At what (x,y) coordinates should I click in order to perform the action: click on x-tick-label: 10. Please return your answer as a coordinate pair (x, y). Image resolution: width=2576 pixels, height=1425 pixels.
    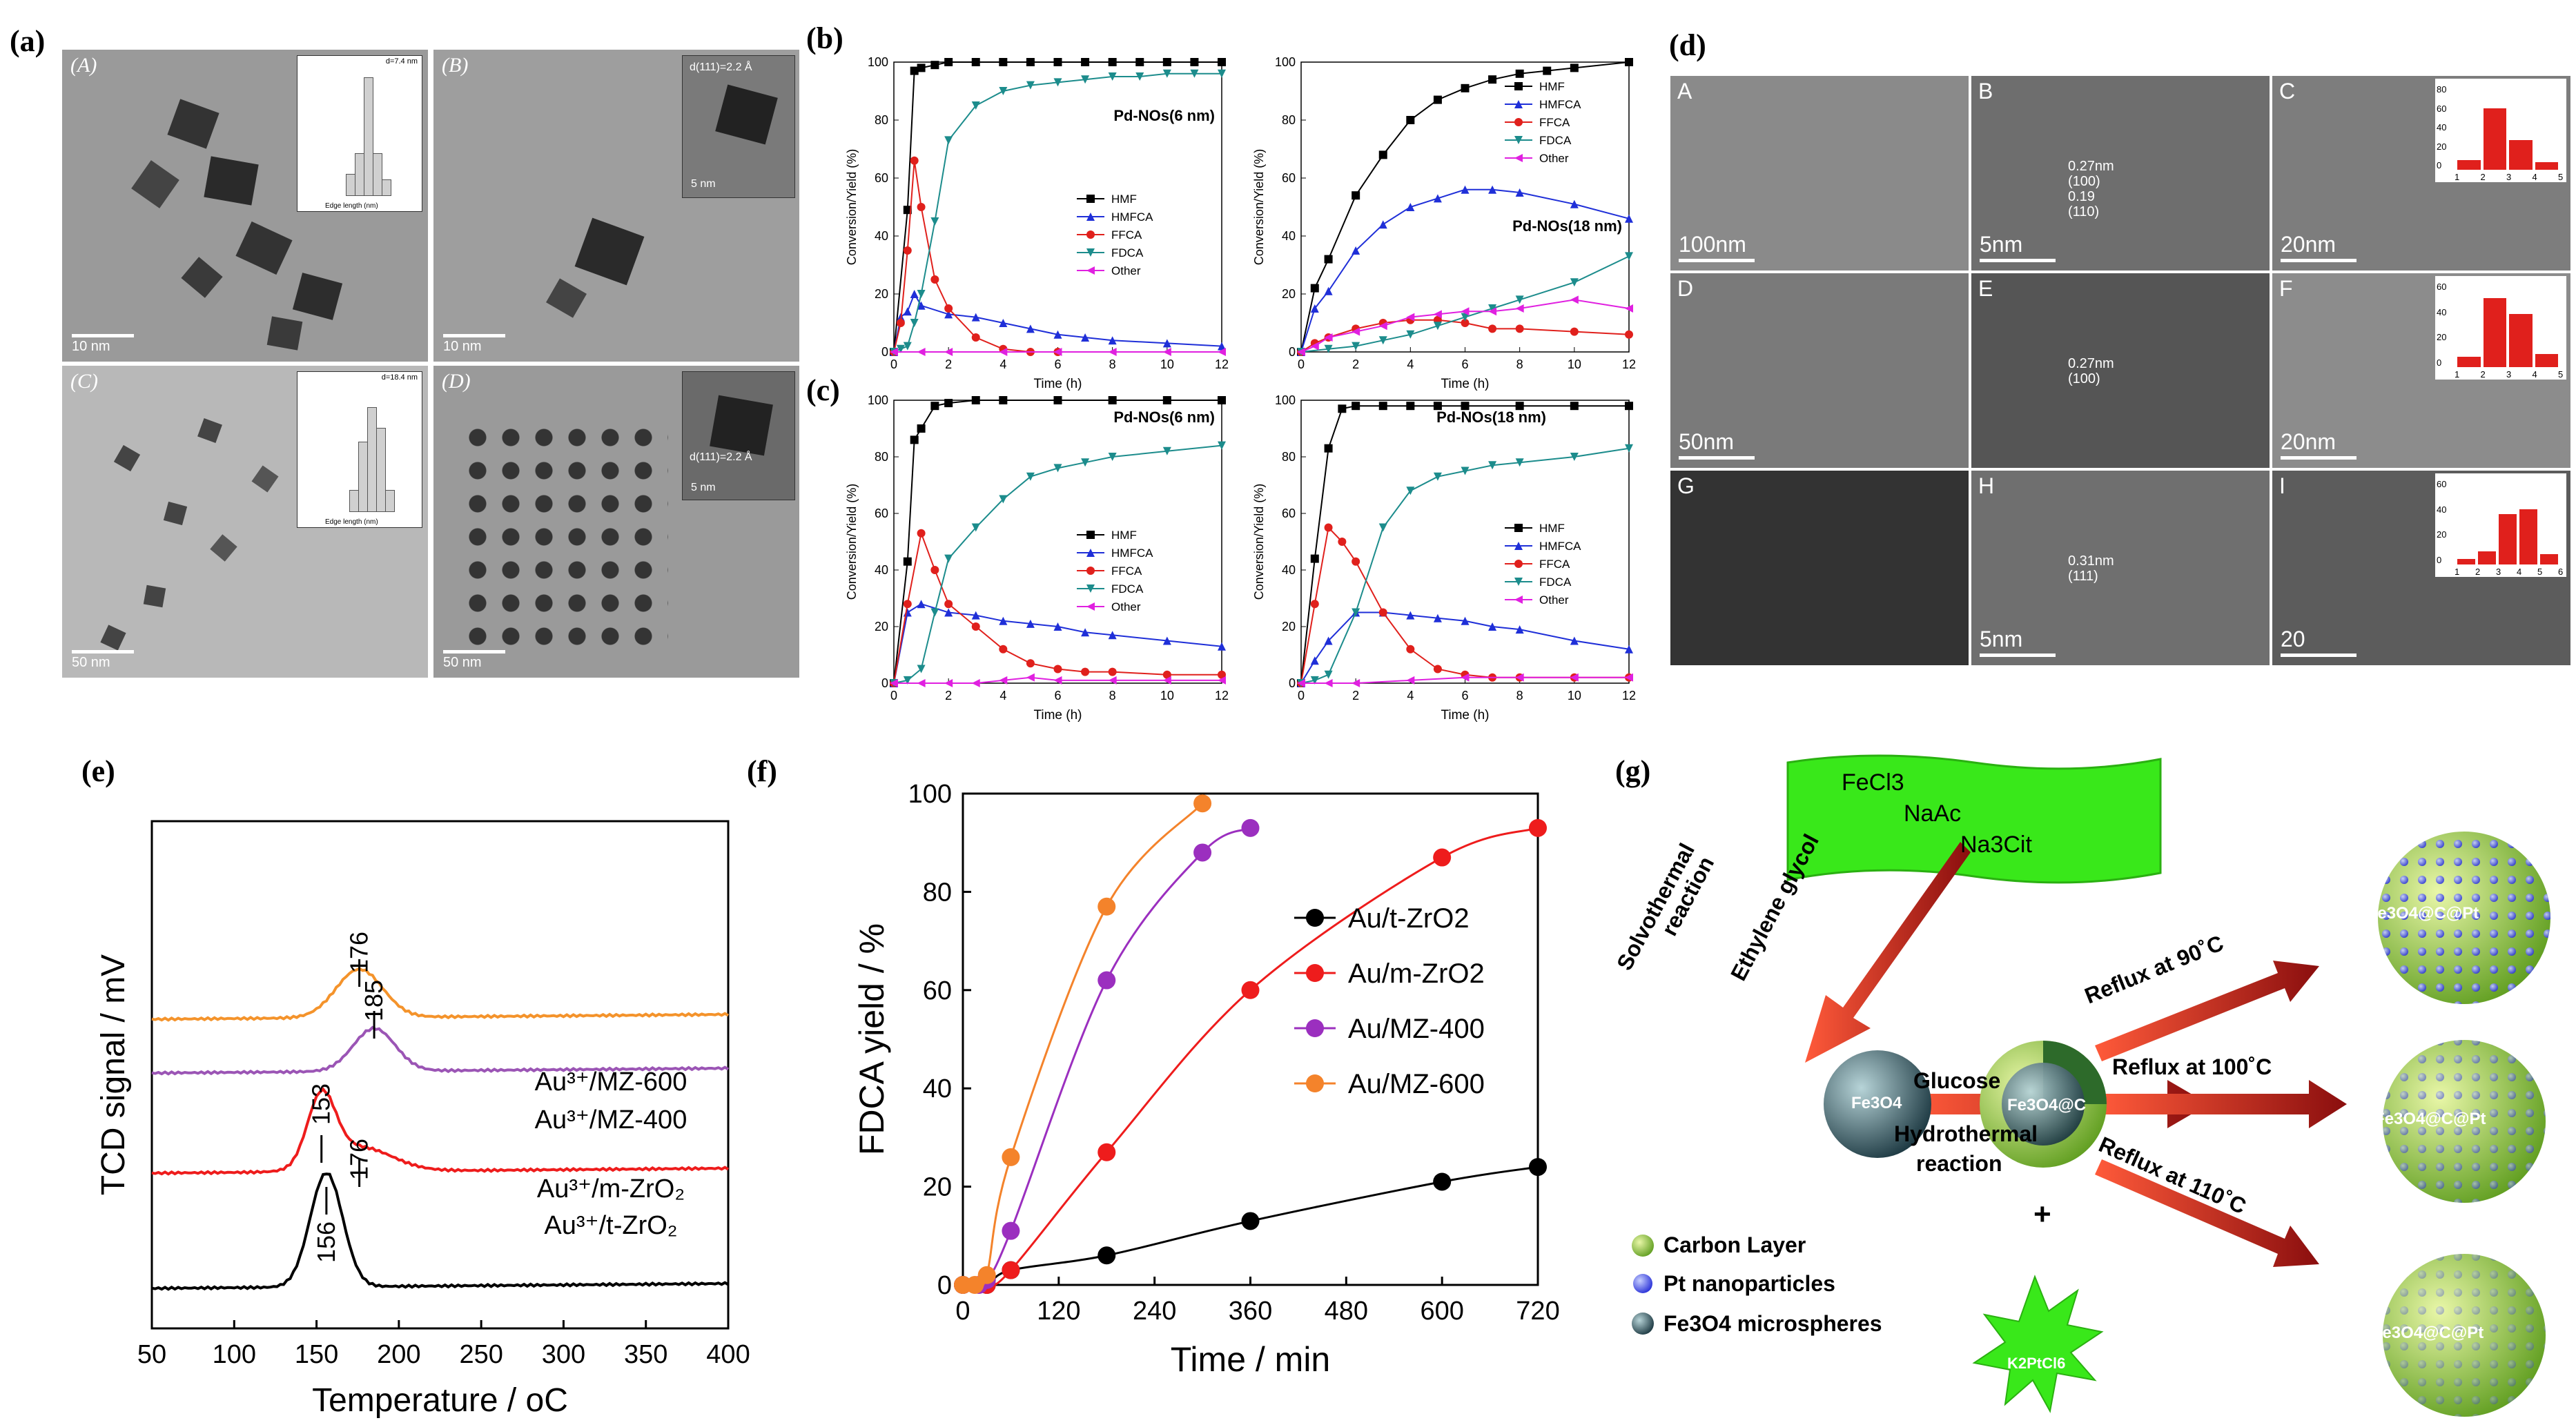
    Looking at the image, I should click on (1574, 695).